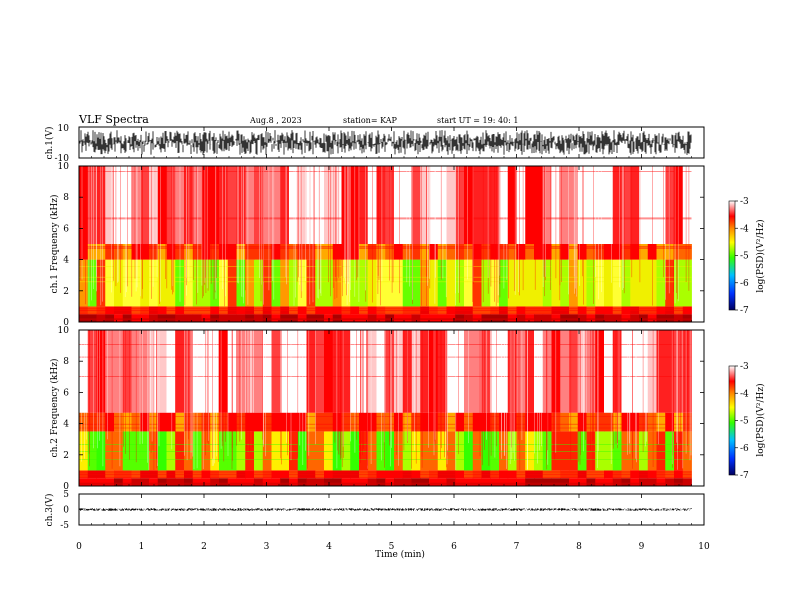 The height and width of the screenshot is (612, 792). Describe the element at coordinates (113, 119) in the screenshot. I see `figure-title: VLF Spectra` at that location.